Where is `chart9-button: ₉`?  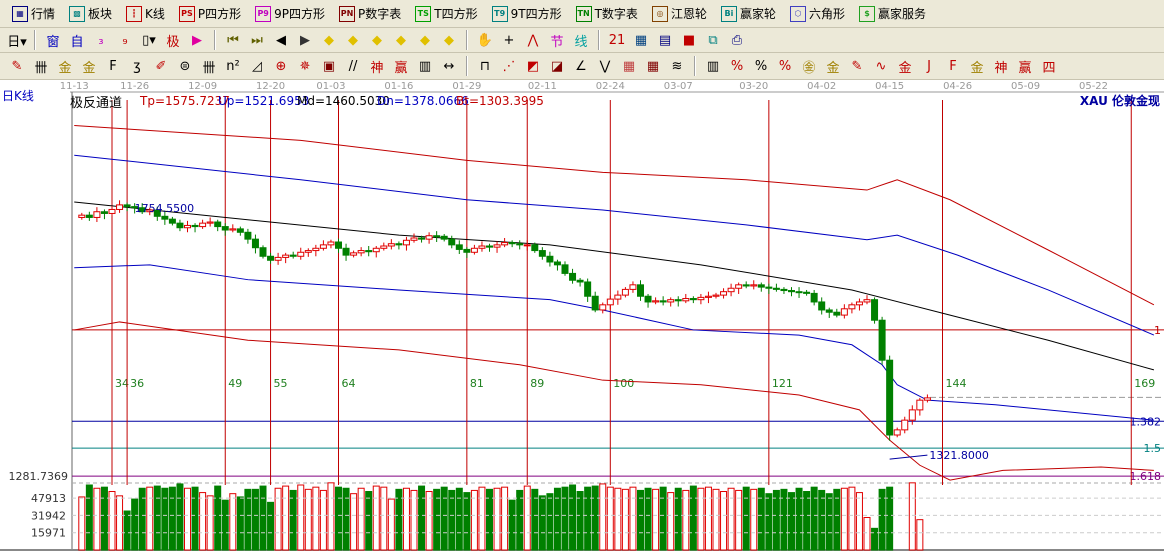
chart9-button: ₉ is located at coordinates (125, 40).